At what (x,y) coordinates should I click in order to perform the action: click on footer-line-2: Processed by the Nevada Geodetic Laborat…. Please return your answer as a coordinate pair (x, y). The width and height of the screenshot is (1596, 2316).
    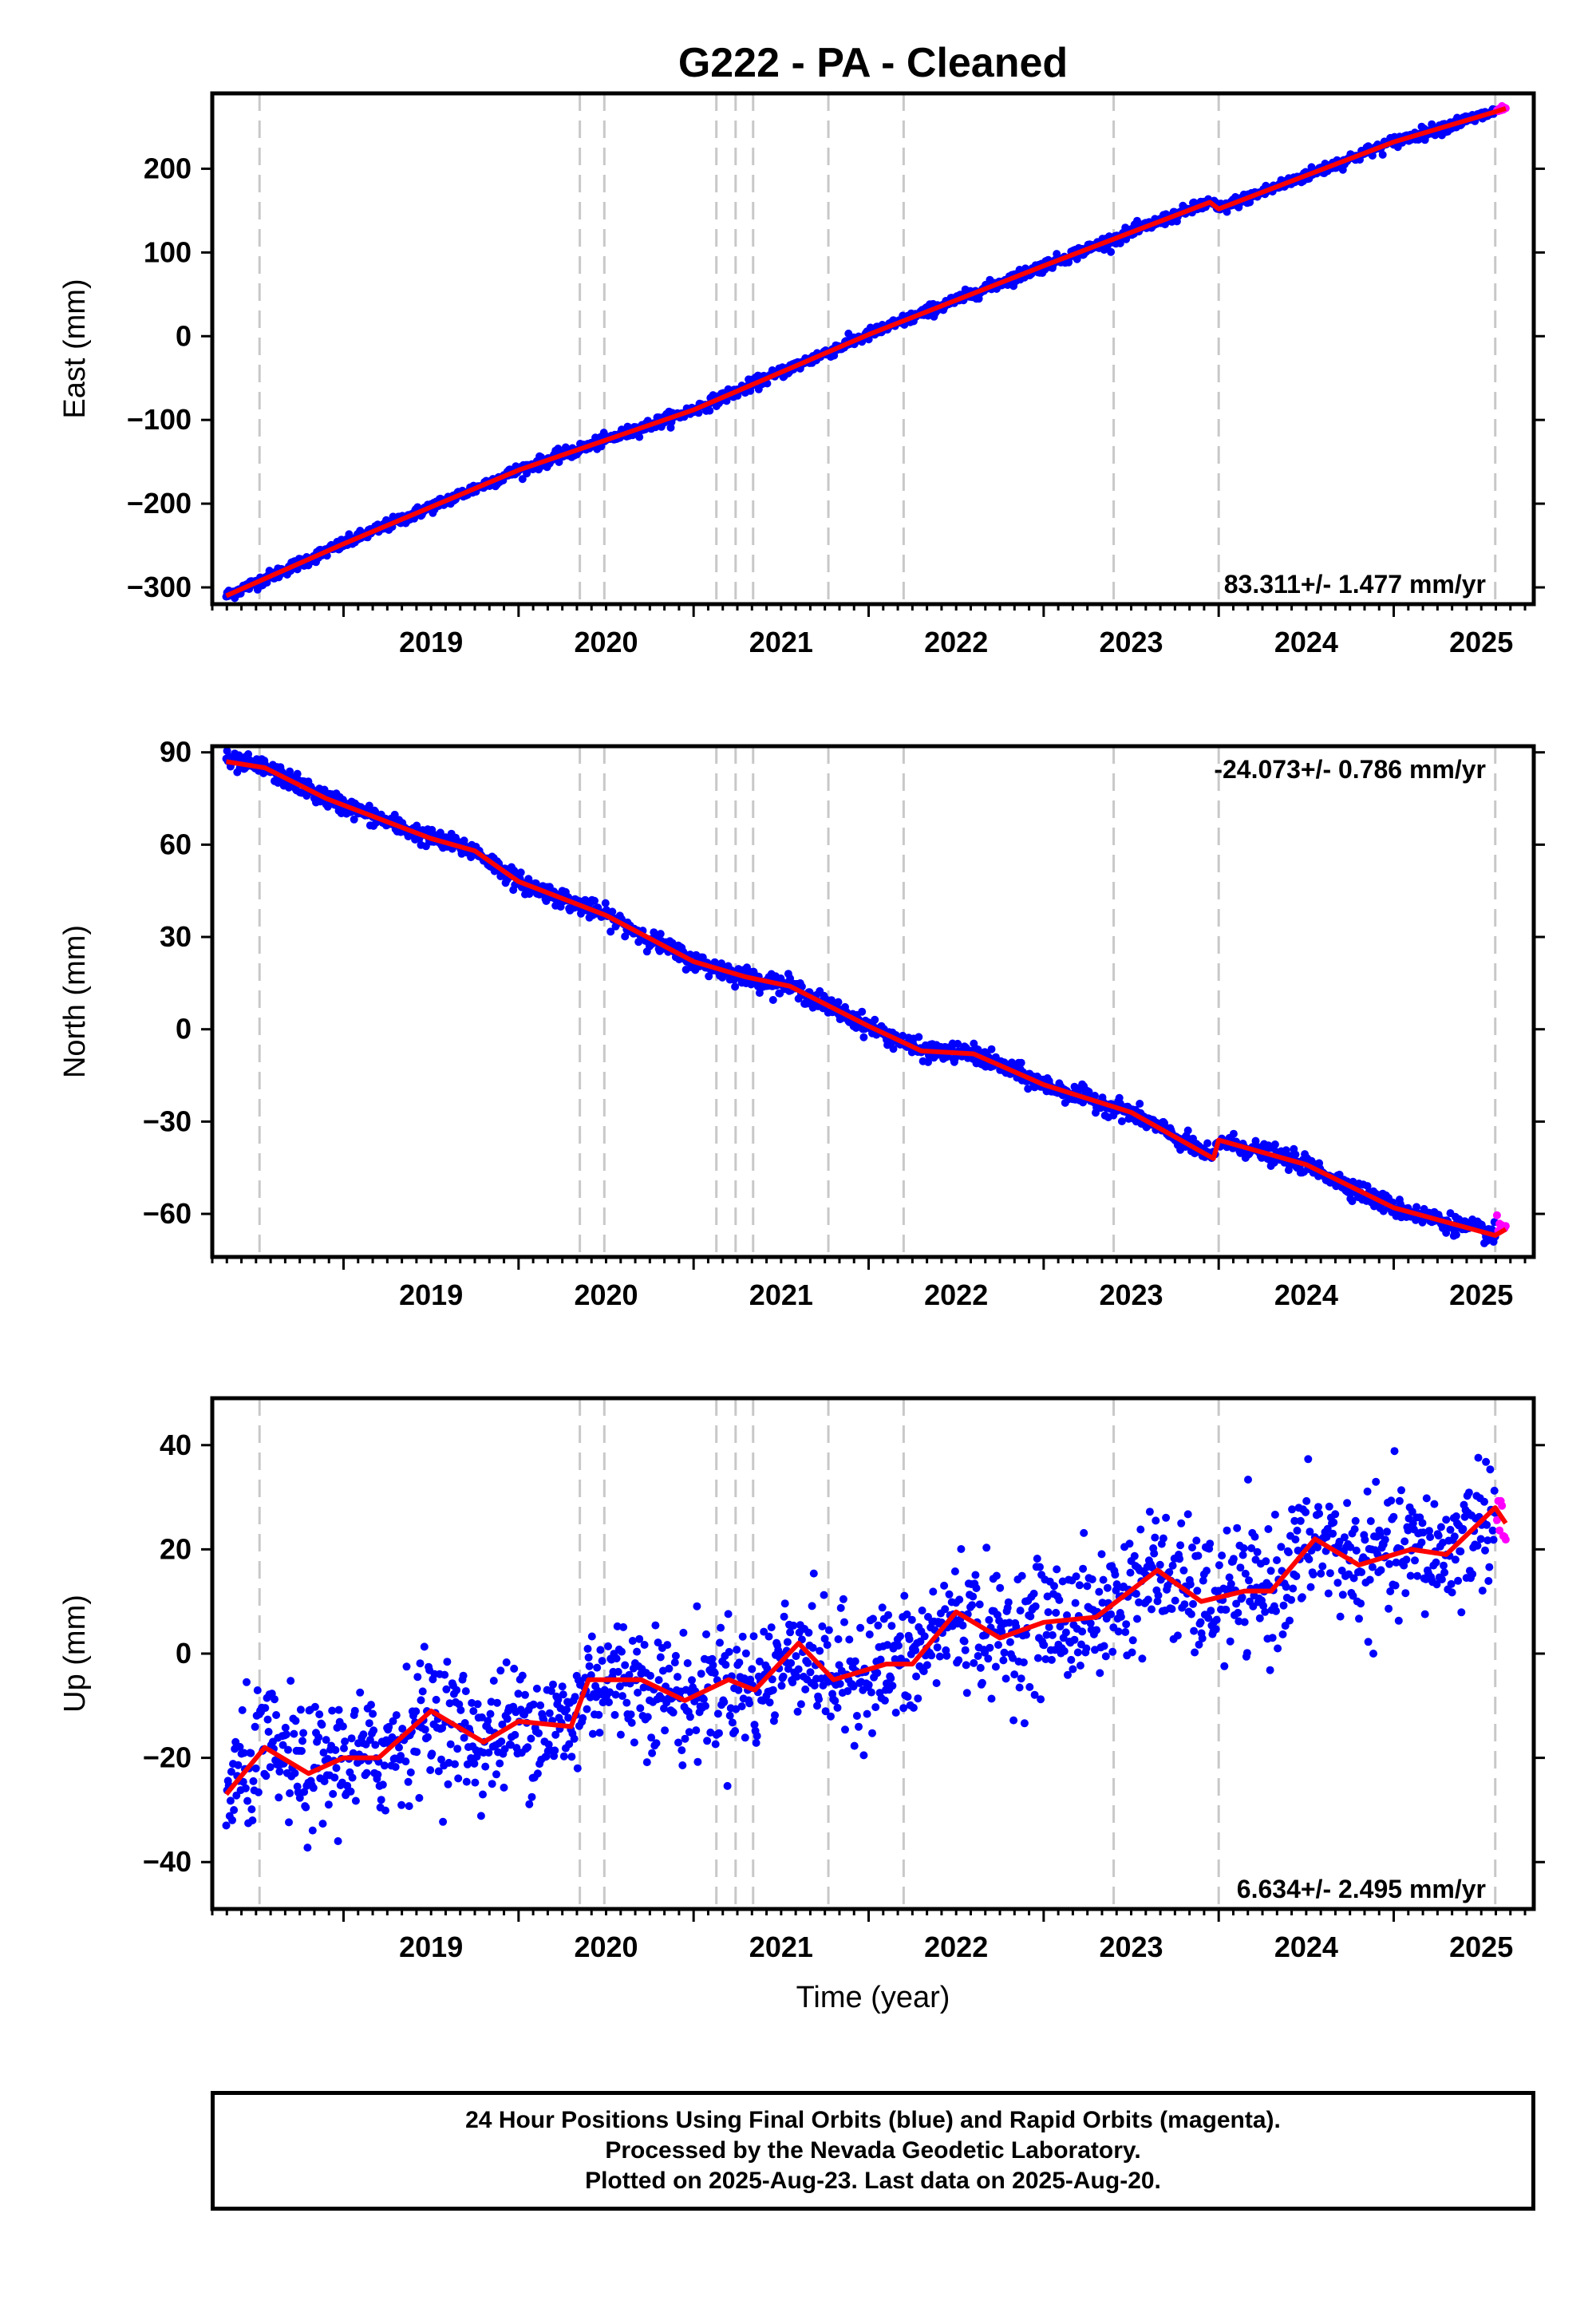
    Looking at the image, I should click on (873, 2150).